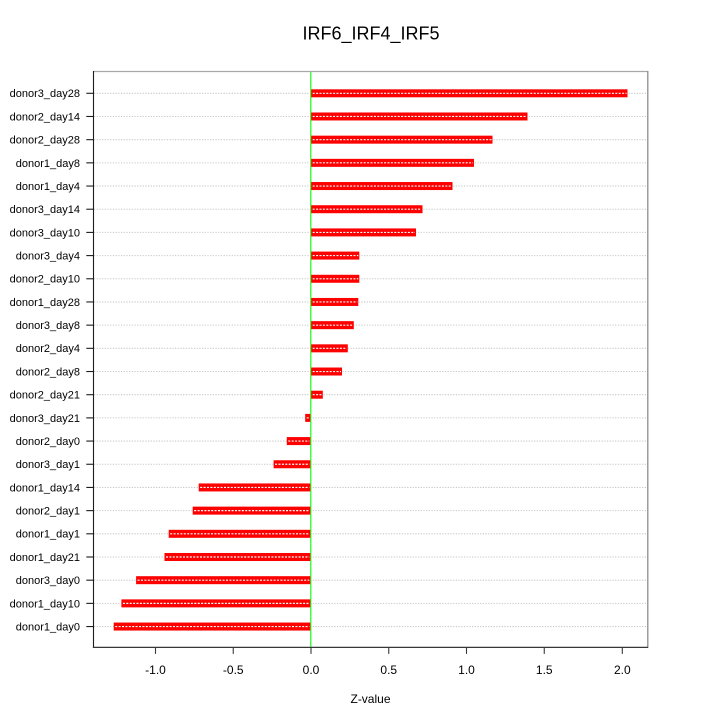 The width and height of the screenshot is (720, 725). I want to click on svg-text: donor3_day0, so click(48, 581).